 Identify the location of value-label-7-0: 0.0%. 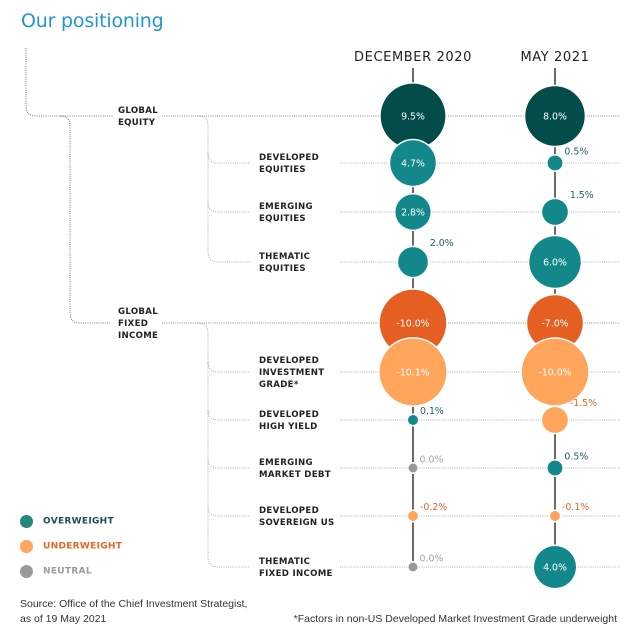
(432, 460).